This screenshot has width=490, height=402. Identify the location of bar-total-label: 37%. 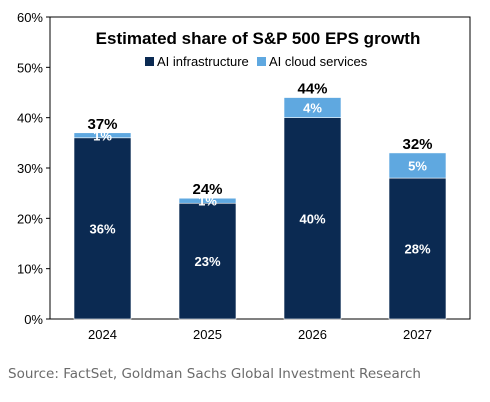
(102, 124).